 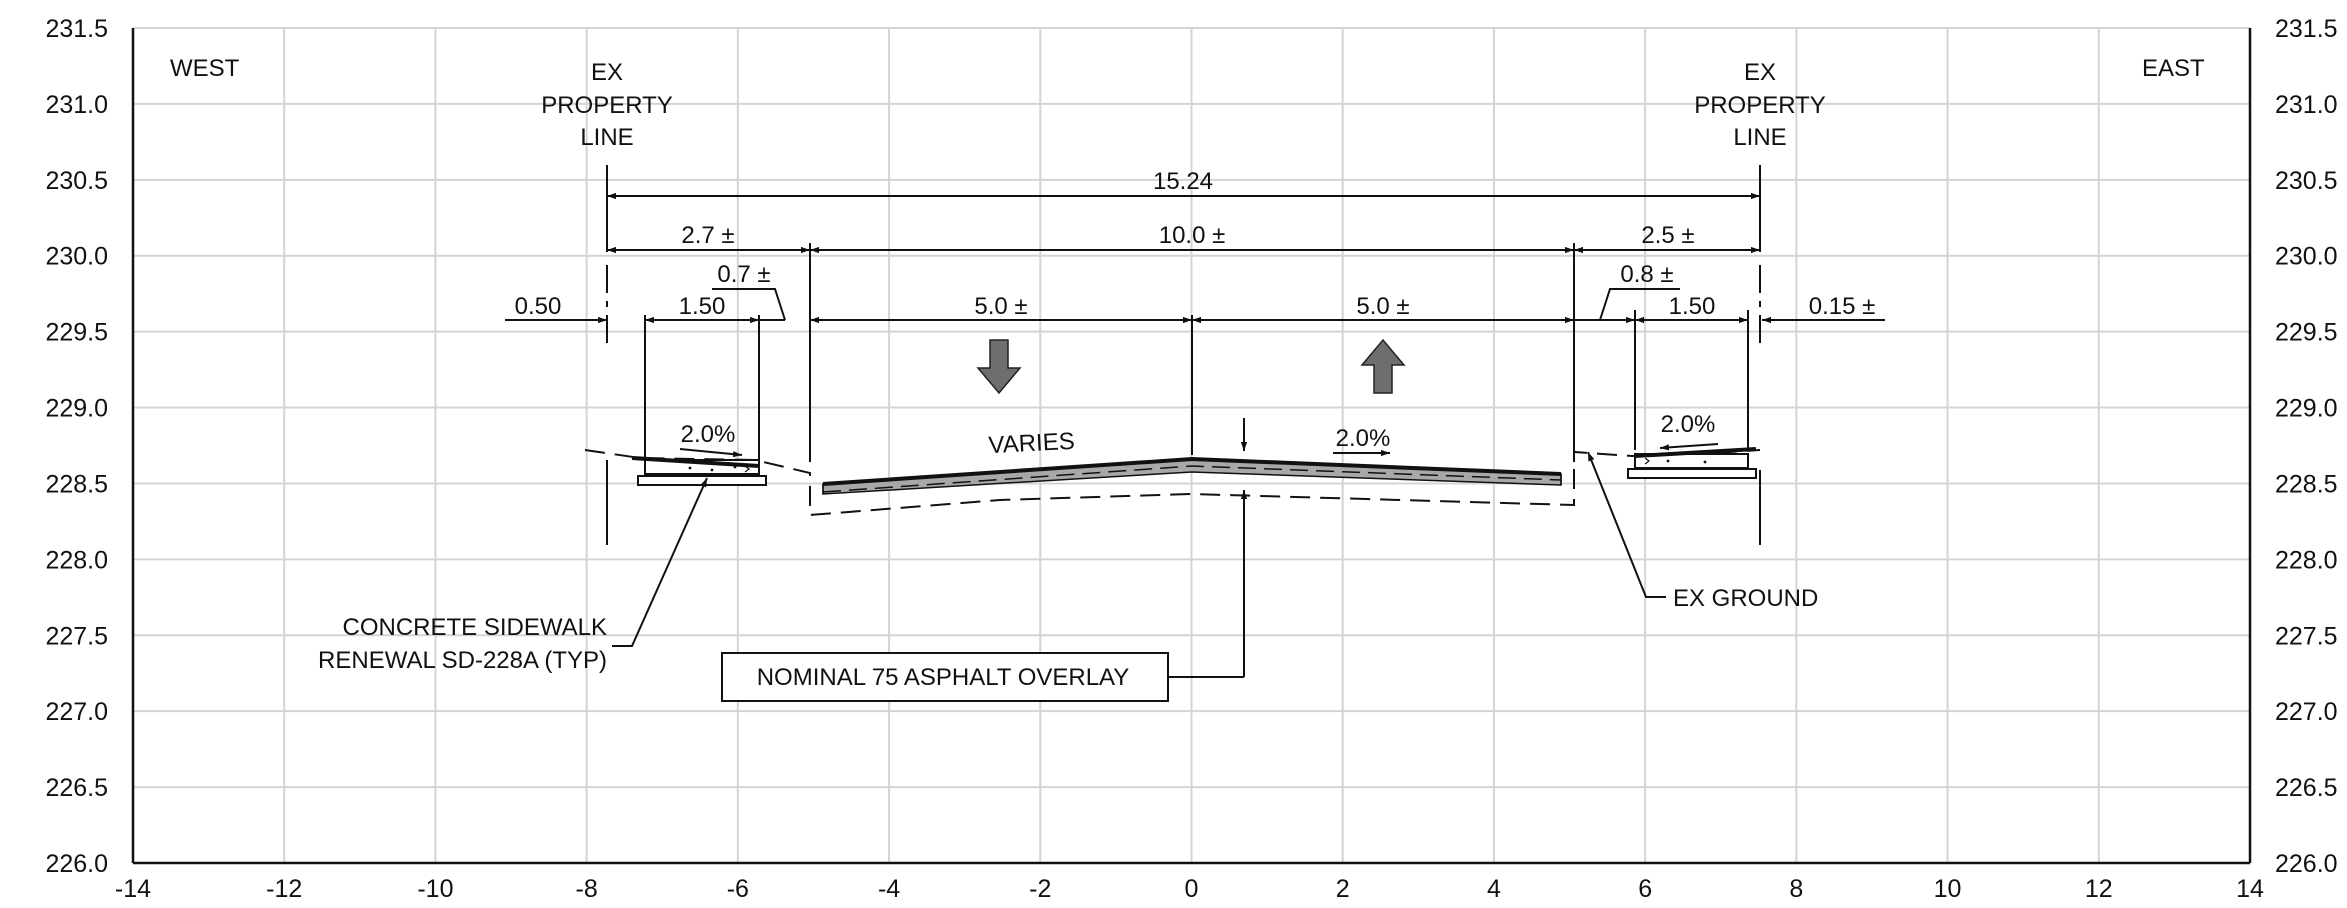 I want to click on overlay-note: NOMINAL 75 ASPHALT OVERLAY, so click(x=943, y=677).